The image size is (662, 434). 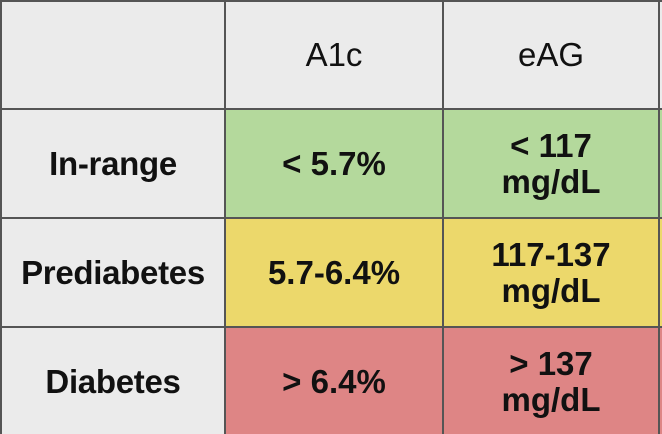 I want to click on header-eag: eAG, so click(x=551, y=55).